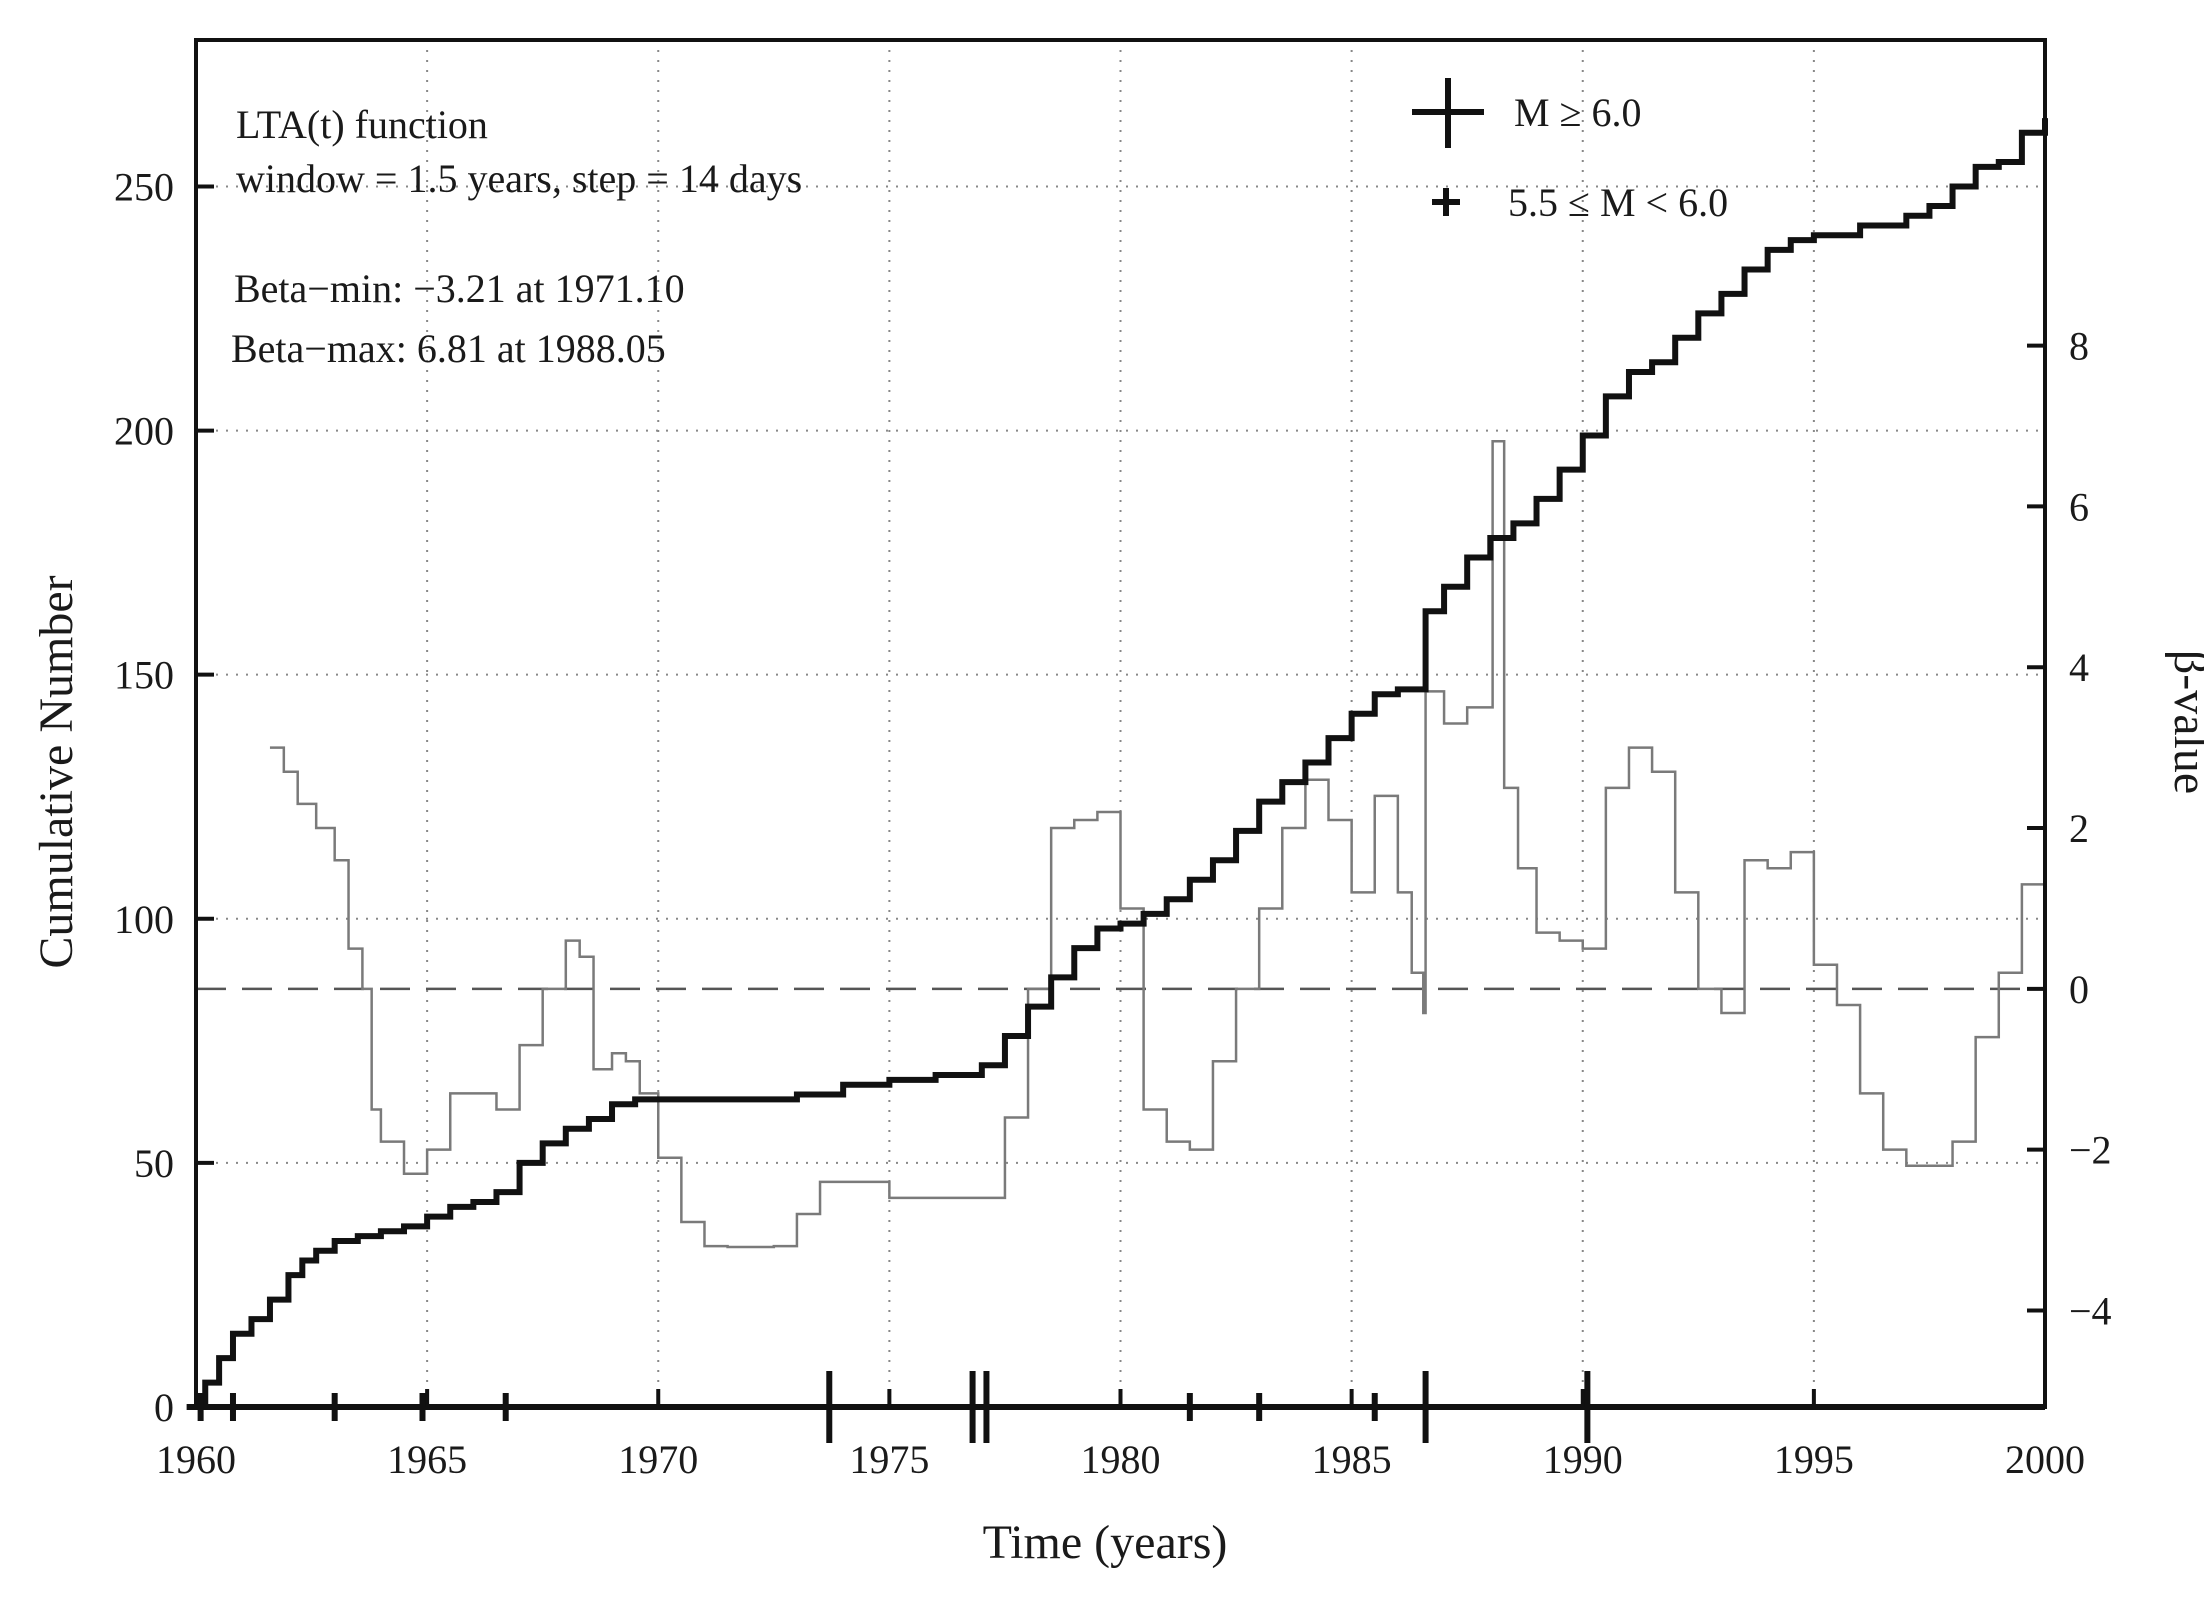 This screenshot has width=2204, height=1605. What do you see at coordinates (56, 771) in the screenshot?
I see `y-axis-label: Cumulative Number` at bounding box center [56, 771].